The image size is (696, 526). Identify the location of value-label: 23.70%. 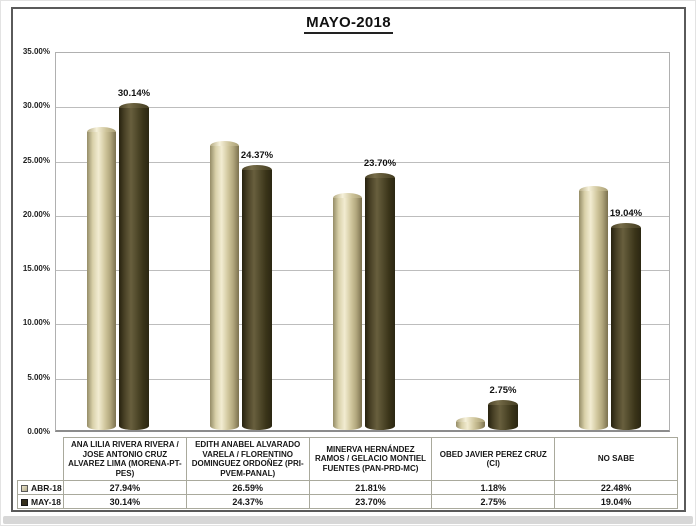
(380, 163).